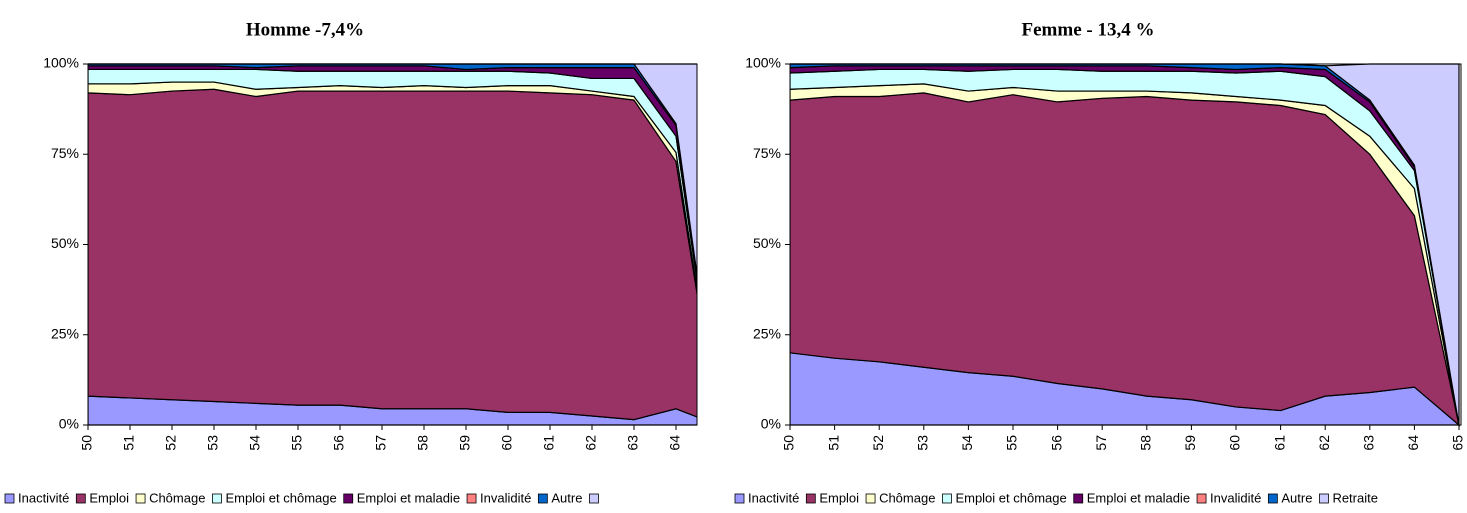 The width and height of the screenshot is (1467, 513). Describe the element at coordinates (1088, 29) in the screenshot. I see `chart-title: Femme - 13,4 %` at that location.